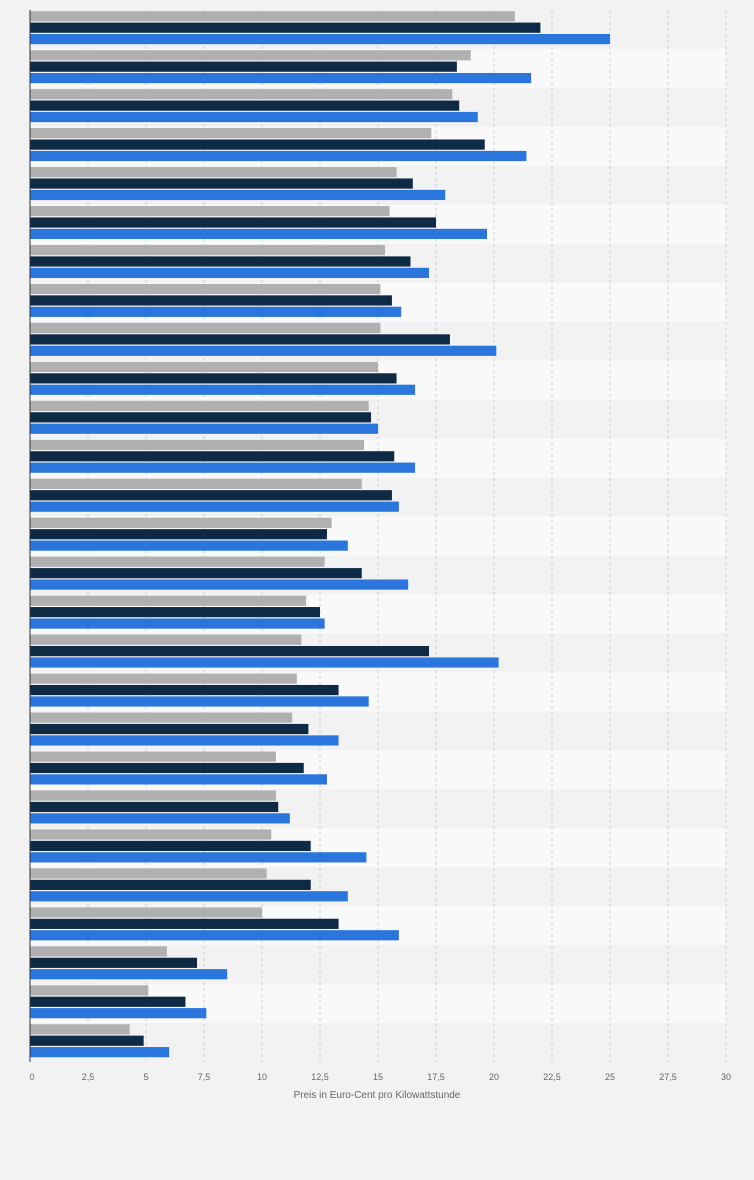  I want to click on x-tick-label: 15, so click(378, 1077).